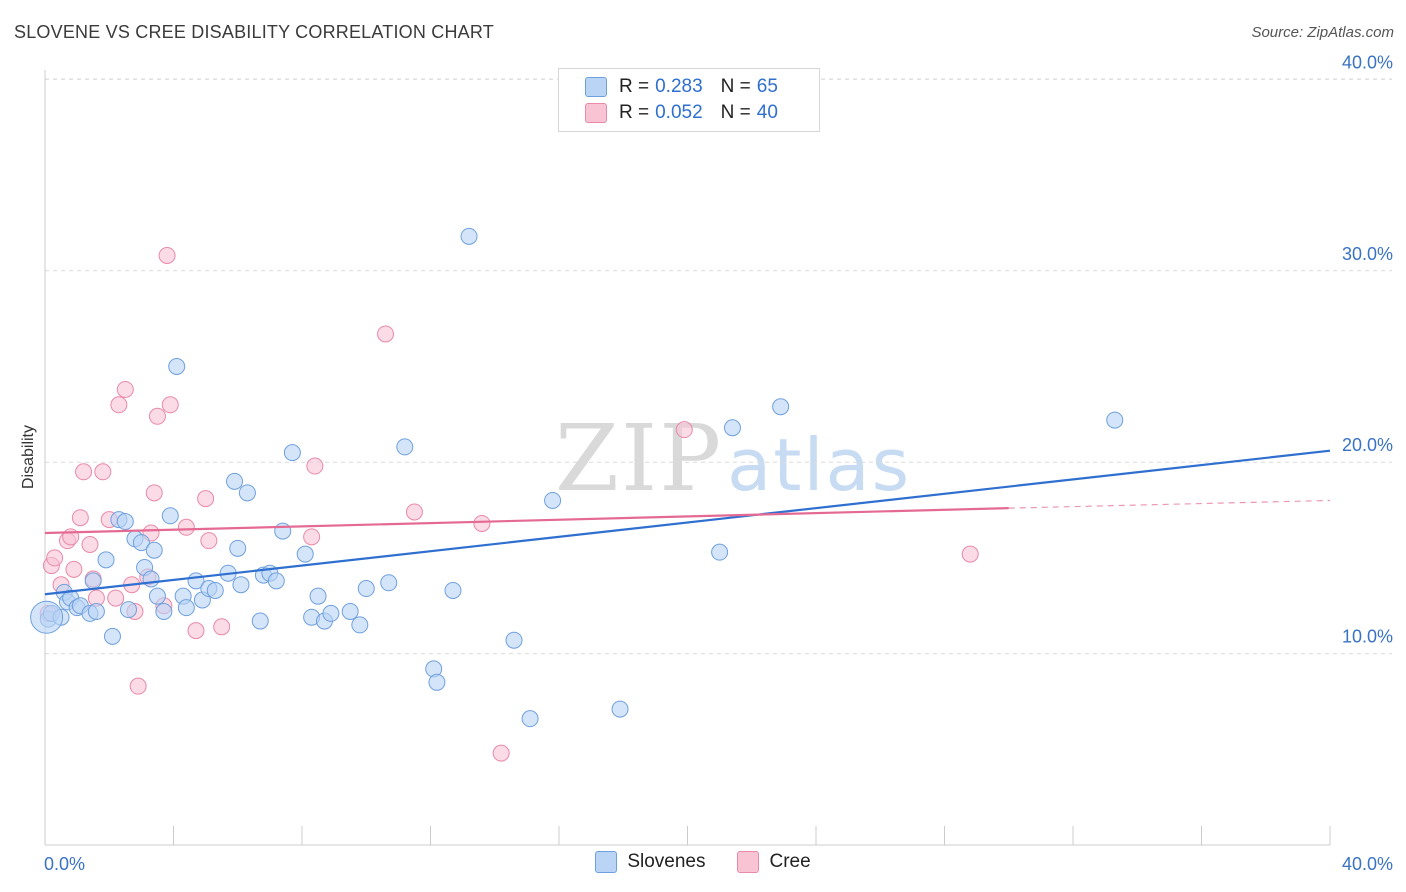 The image size is (1406, 892). I want to click on y-tick-label: 20.0%, so click(1367, 445).